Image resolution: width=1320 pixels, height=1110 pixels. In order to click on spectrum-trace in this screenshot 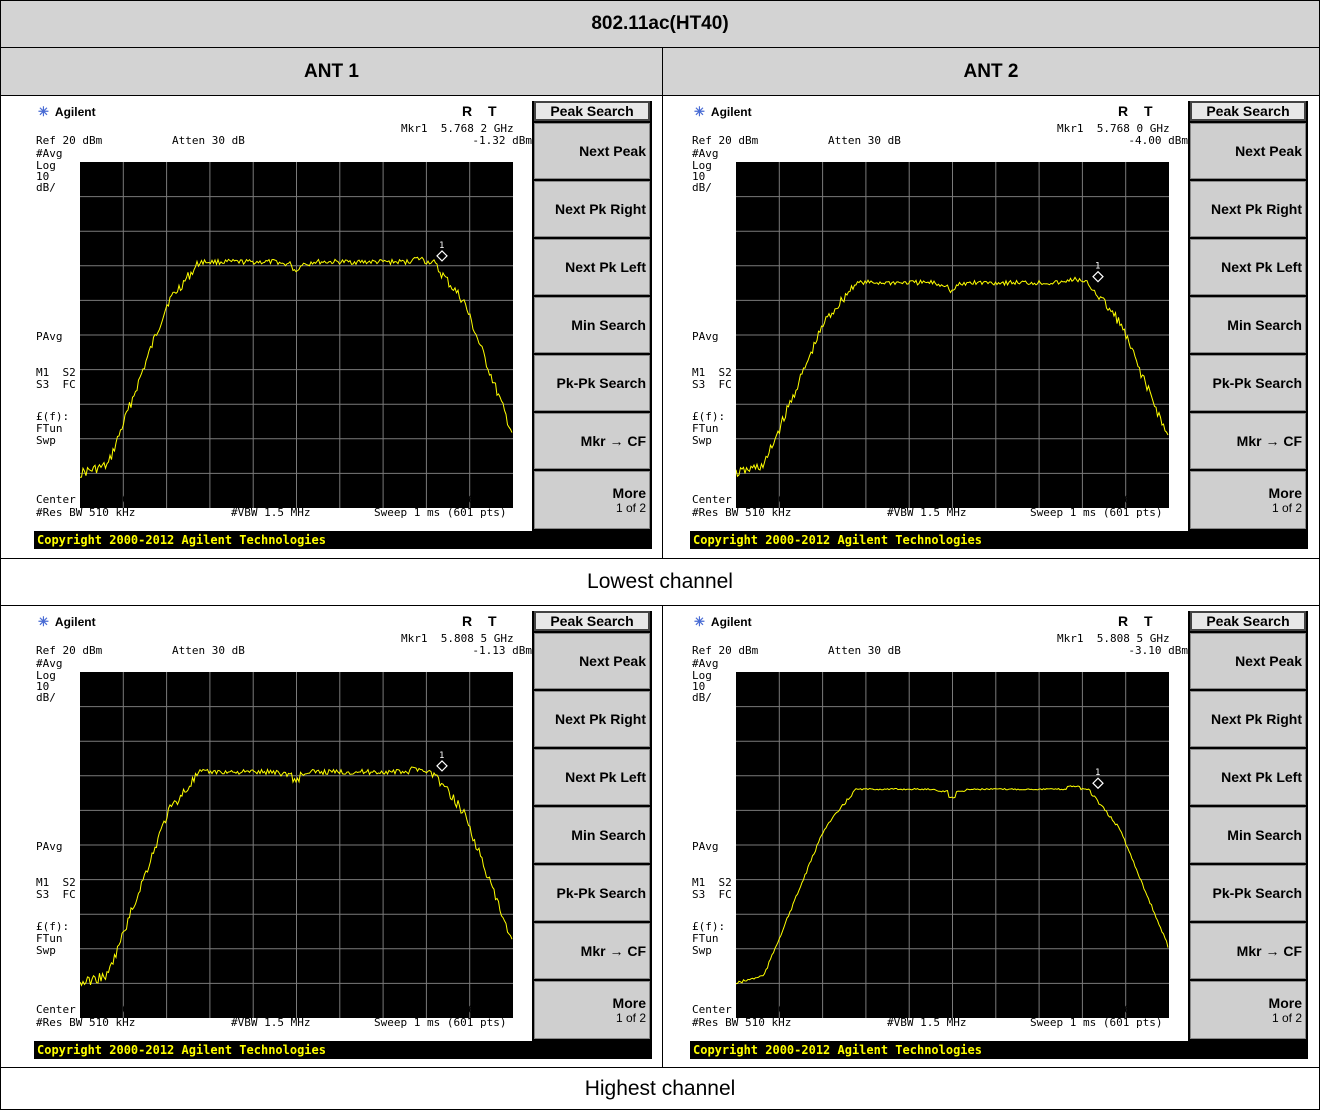, I will do `click(296, 876)`.